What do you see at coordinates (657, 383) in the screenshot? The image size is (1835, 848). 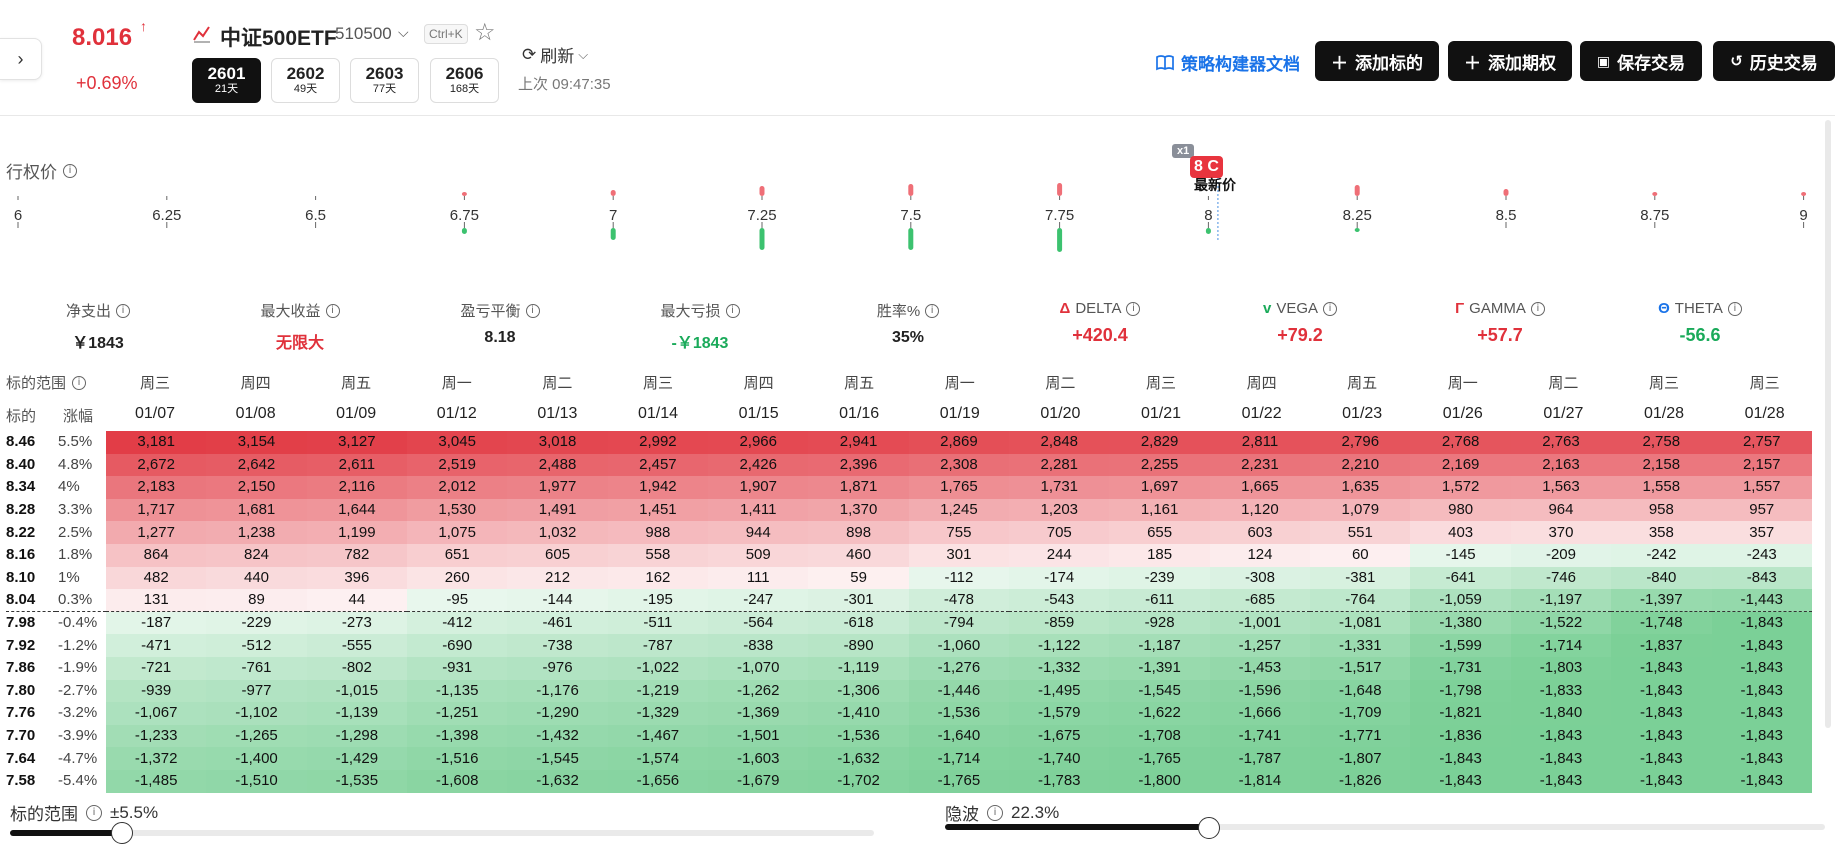 I see `weekday-header: 周三` at bounding box center [657, 383].